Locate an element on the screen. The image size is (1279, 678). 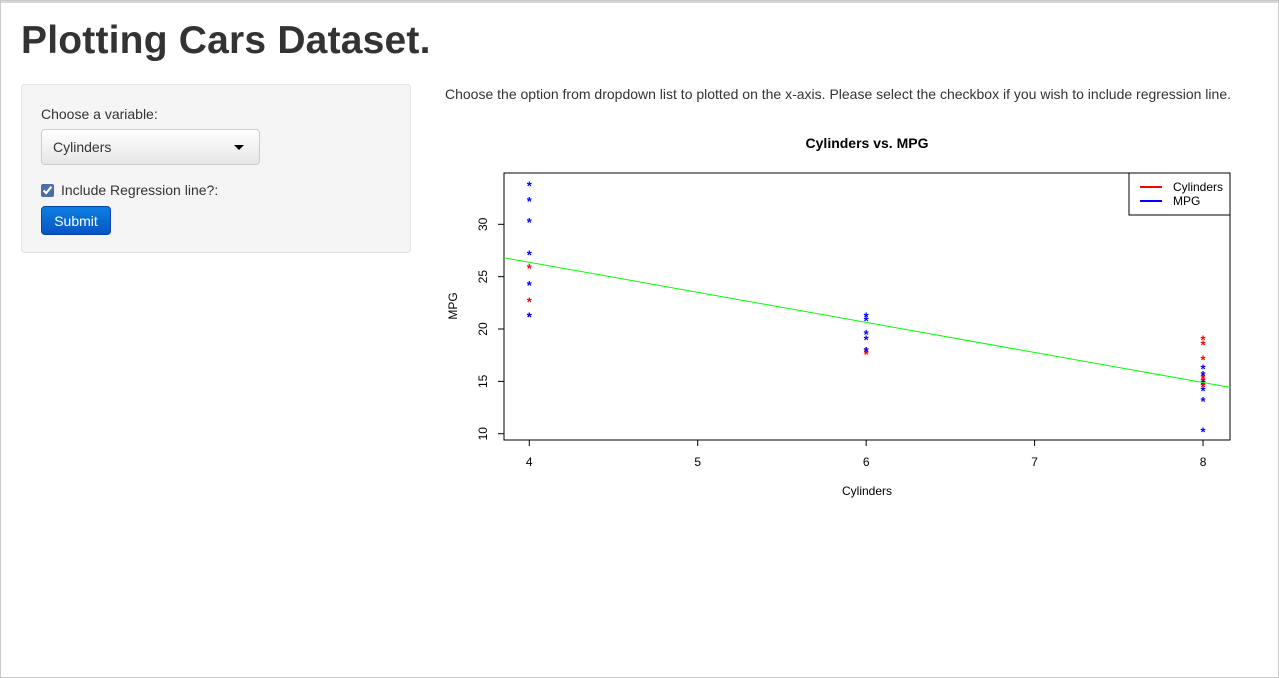
variable-select: Cylinders is located at coordinates (150, 147).